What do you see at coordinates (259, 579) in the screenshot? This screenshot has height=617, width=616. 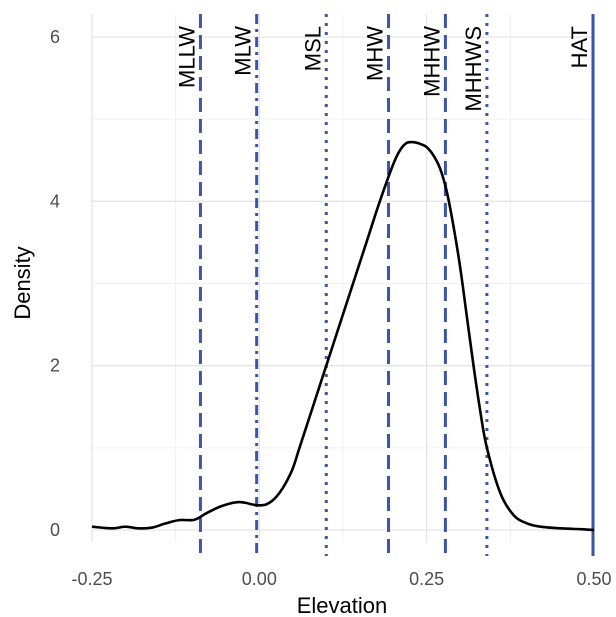 I see `x-tick-label: 0.00` at bounding box center [259, 579].